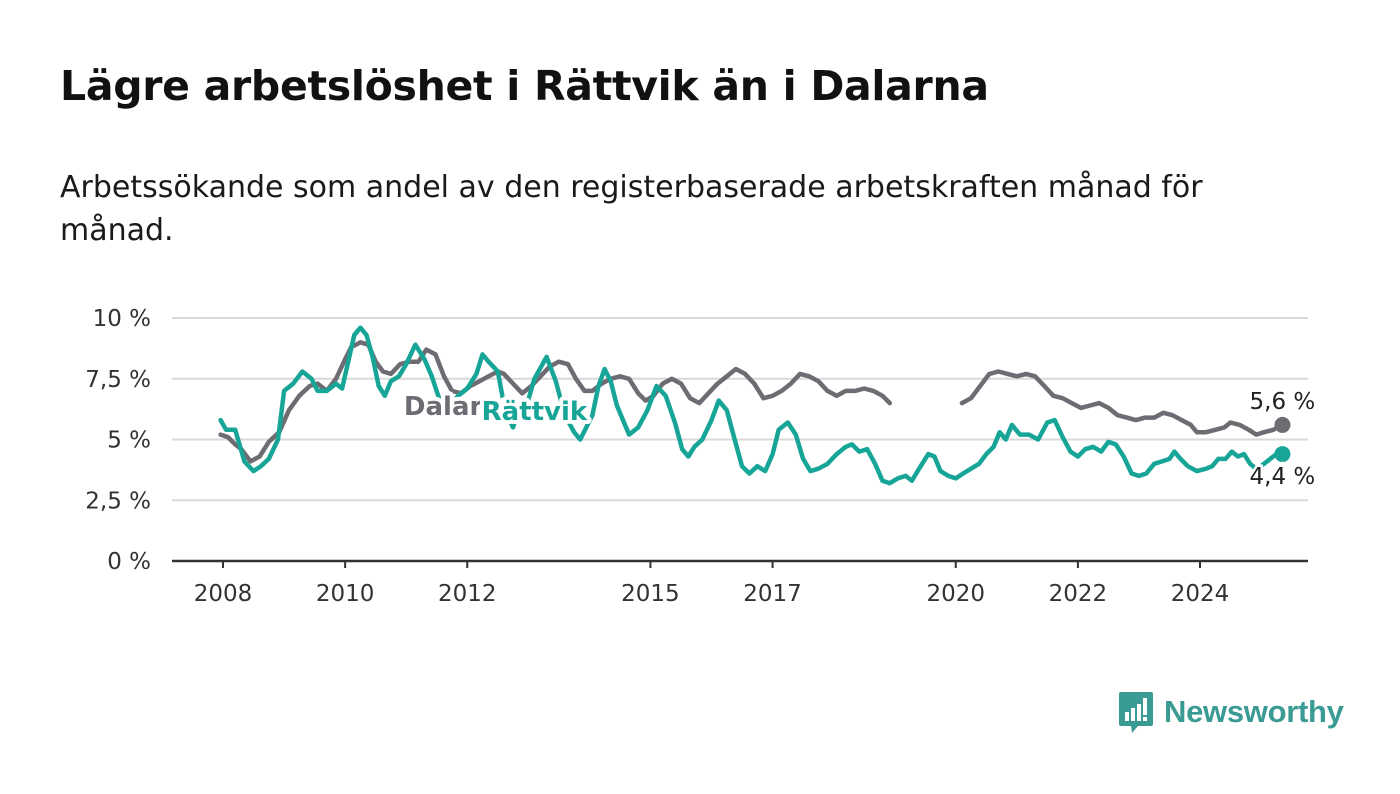  Describe the element at coordinates (859, 439) in the screenshot. I see `series-labels: Dalarna 5,6 % Rättvik 4,4 %` at that location.